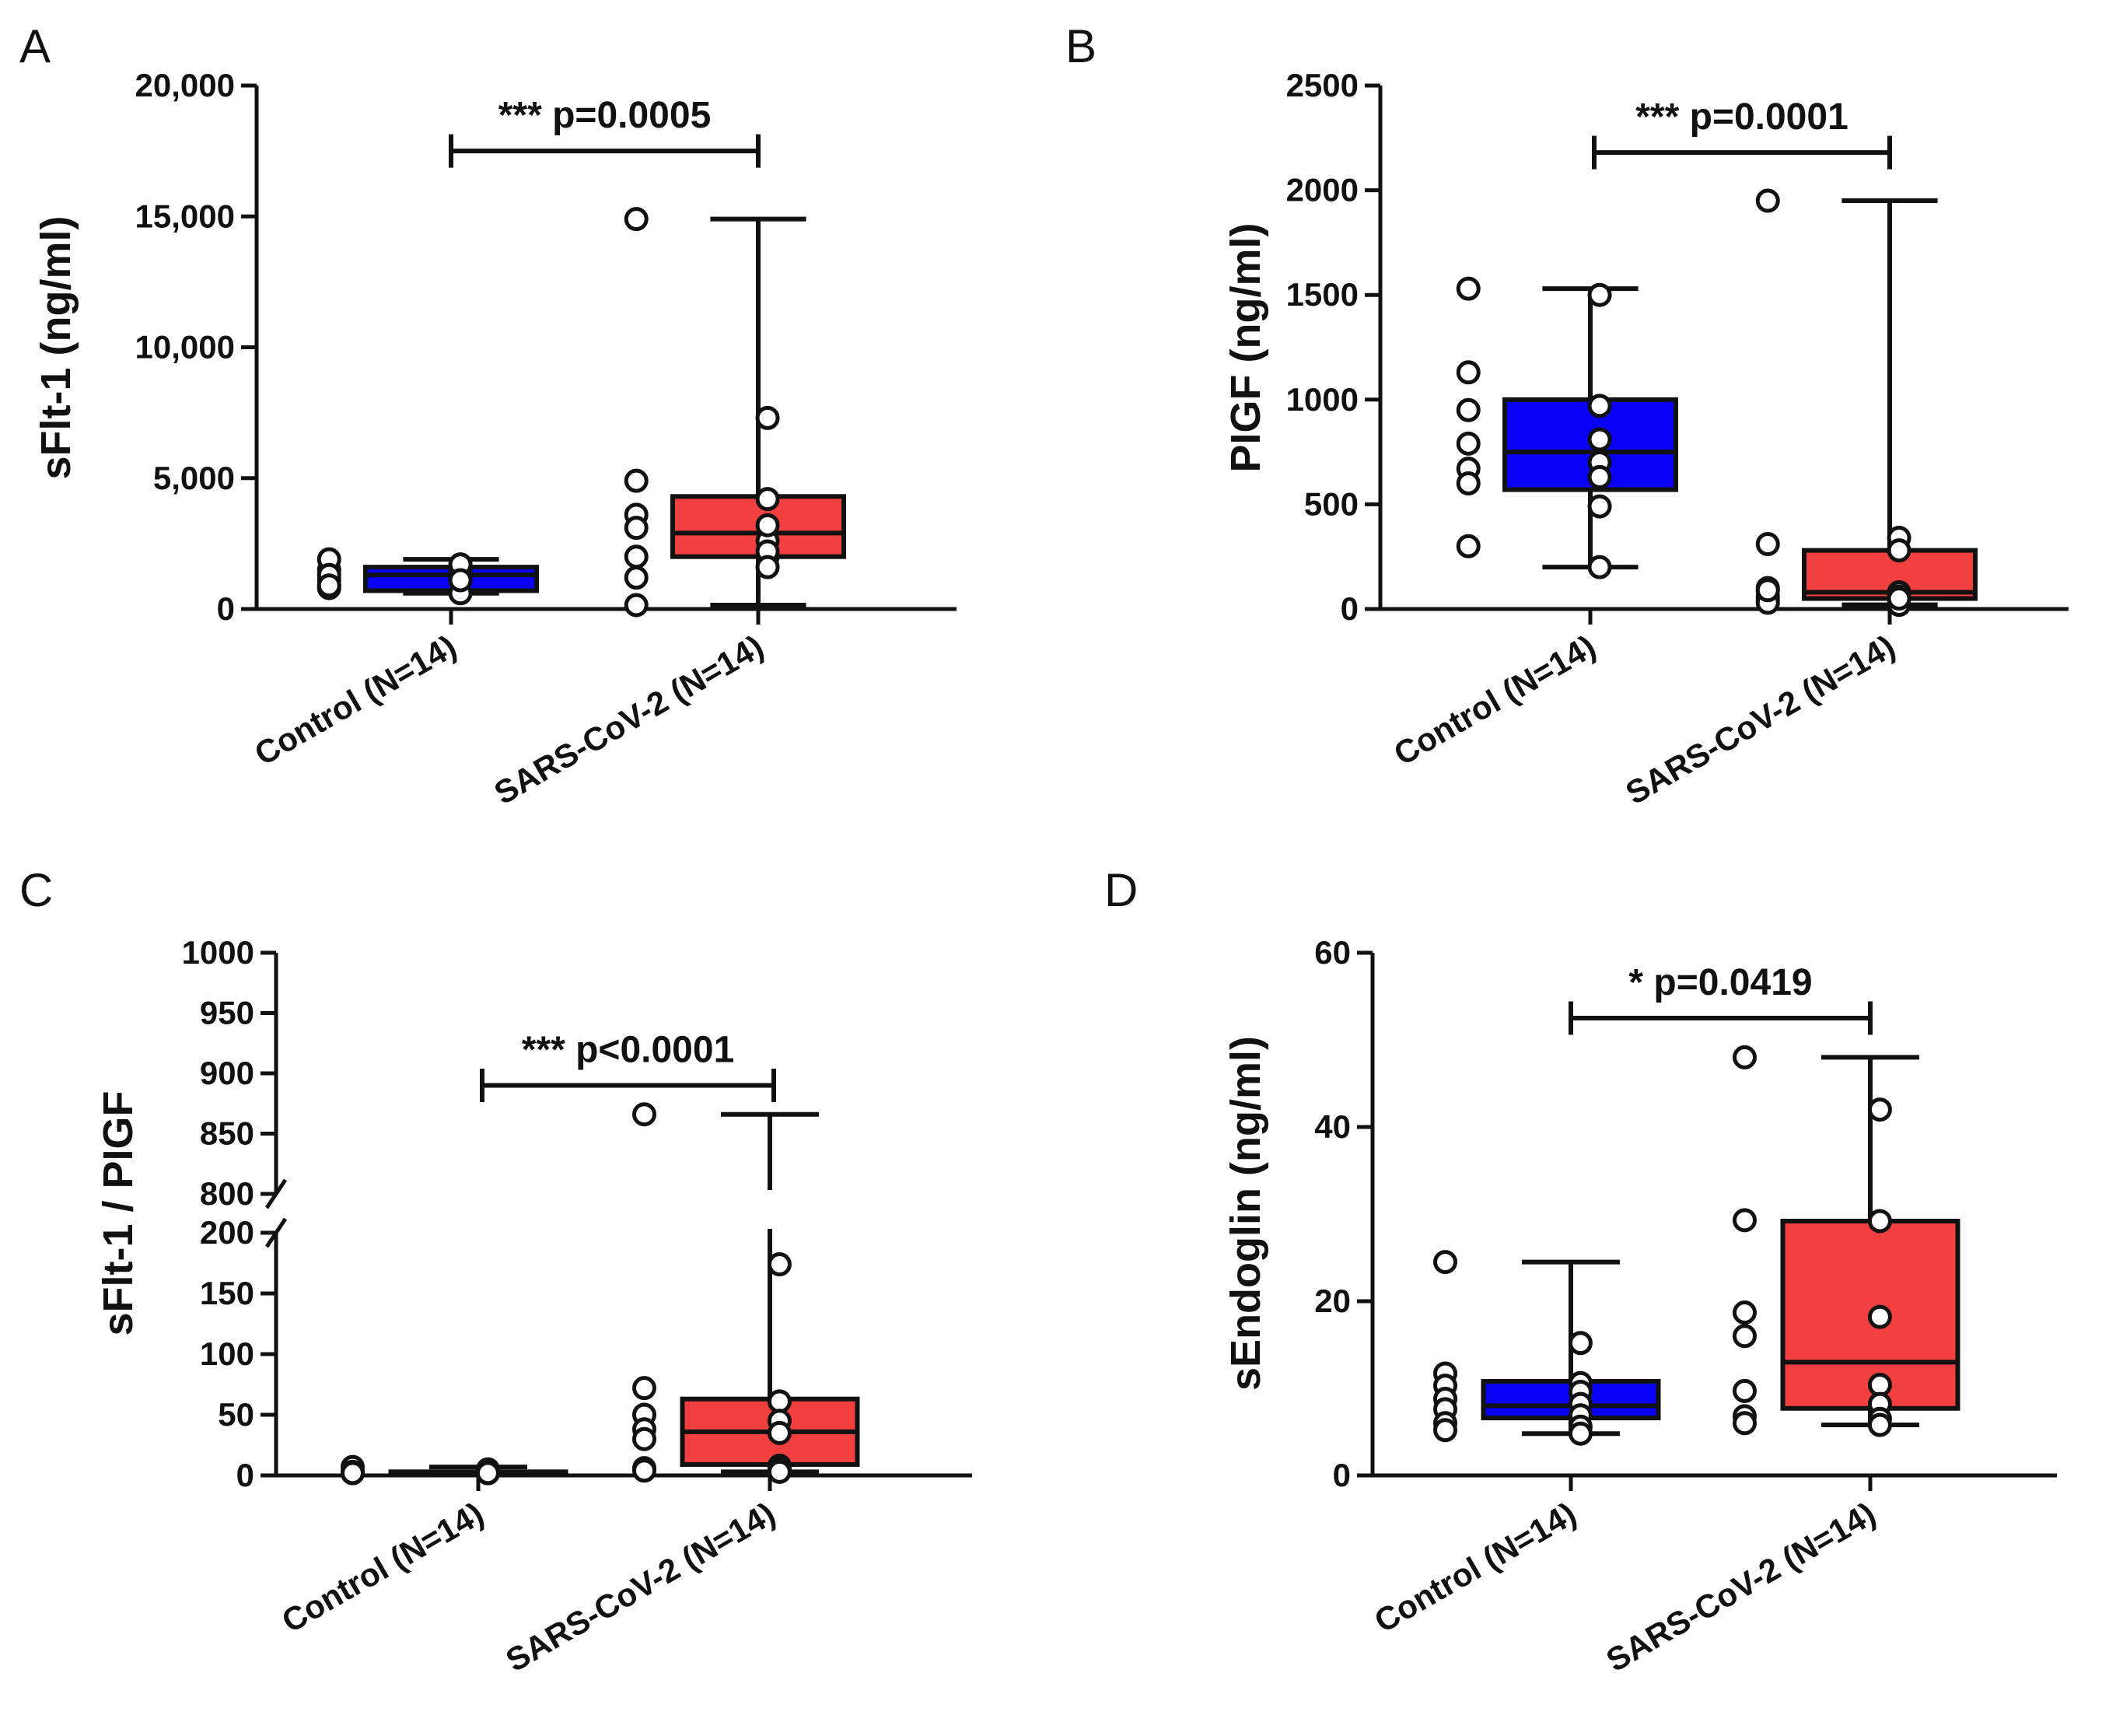  What do you see at coordinates (227, 1353) in the screenshot?
I see `y-tick-label: 100` at bounding box center [227, 1353].